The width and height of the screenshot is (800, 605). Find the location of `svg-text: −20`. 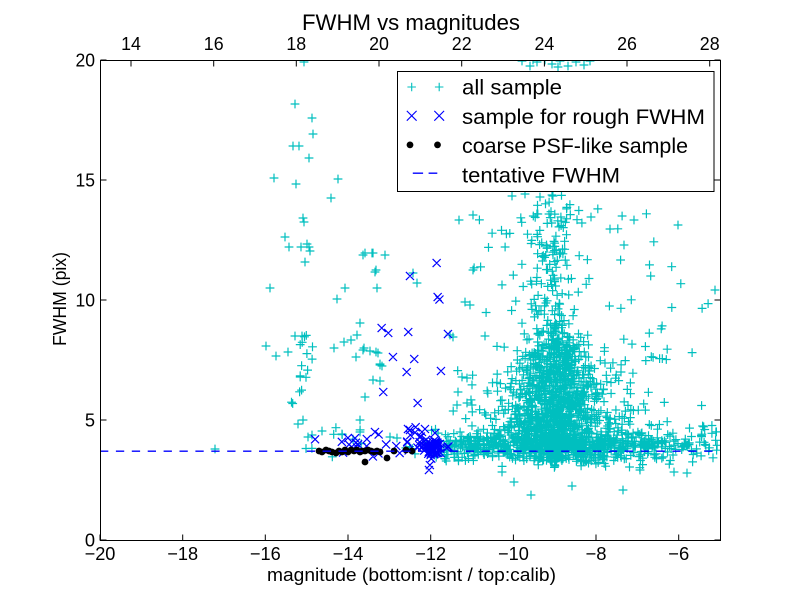

svg-text: −20 is located at coordinates (100, 553).